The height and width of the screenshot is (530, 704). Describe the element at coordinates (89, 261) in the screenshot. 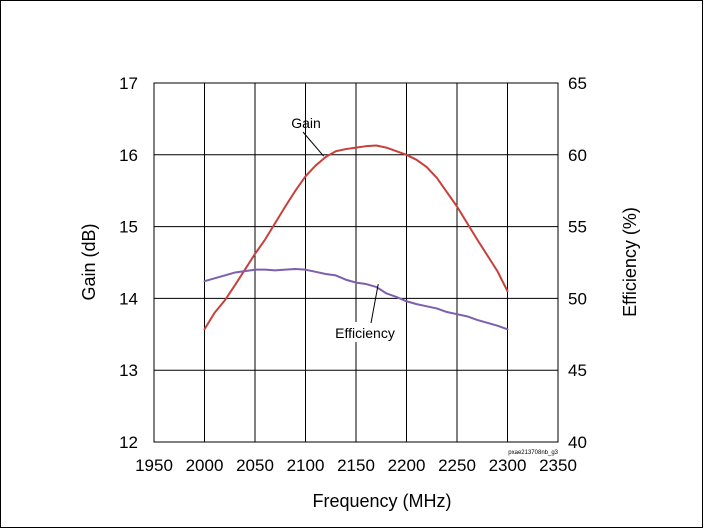

I see `y-axis-title: Gain (dB)` at that location.